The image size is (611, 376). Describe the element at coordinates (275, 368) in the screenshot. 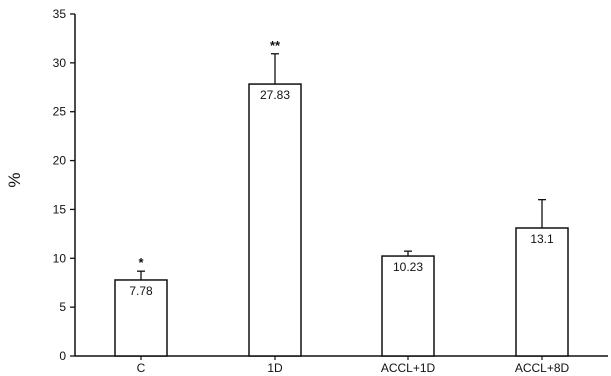

I see `x-tick-label: 1D` at that location.